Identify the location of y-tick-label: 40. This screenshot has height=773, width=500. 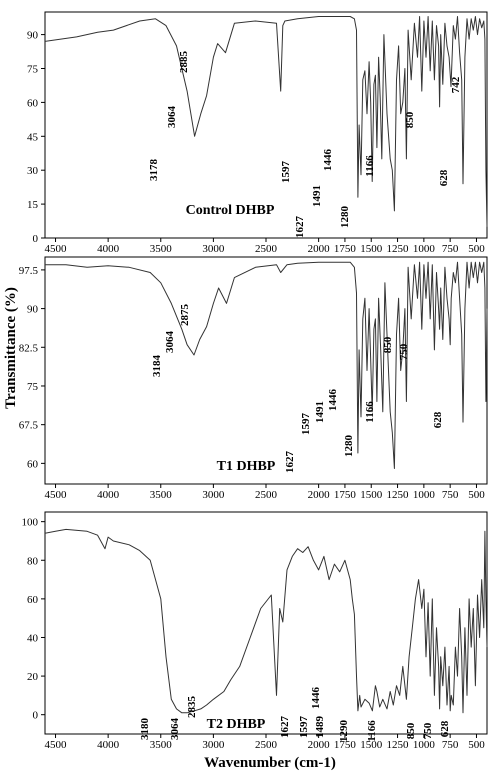
(33, 638).